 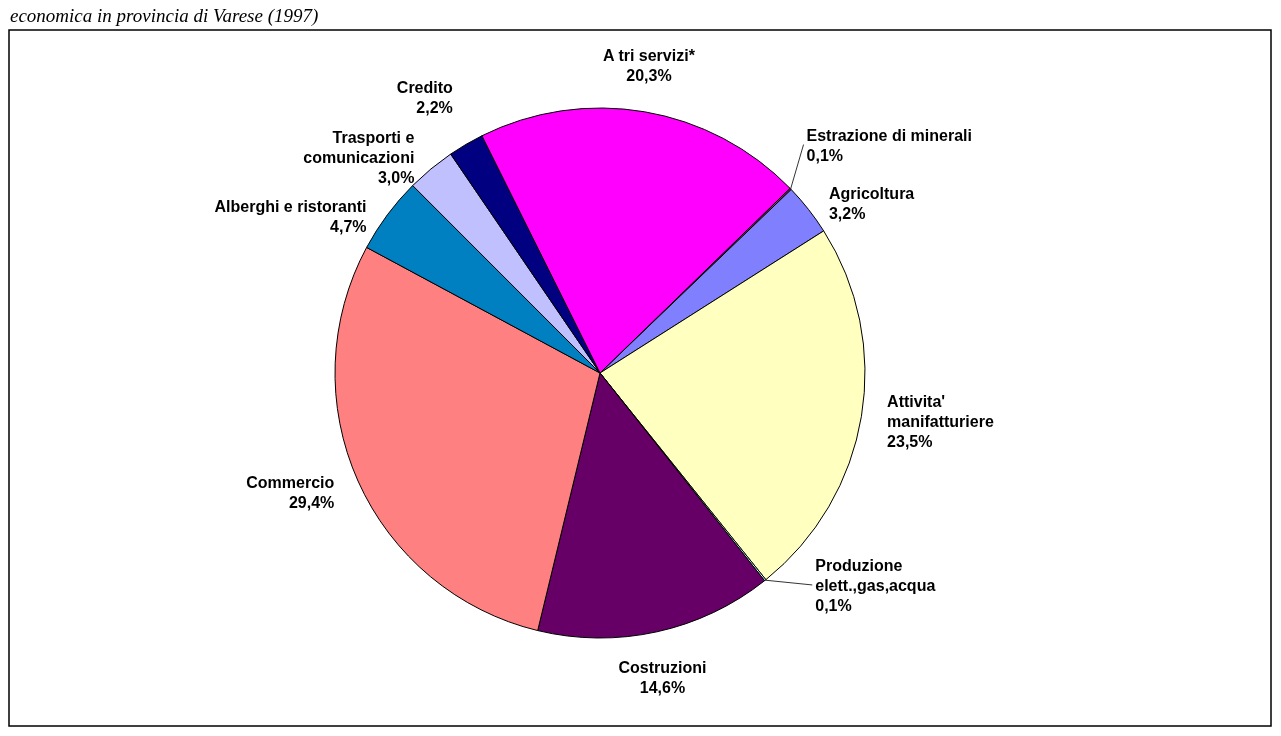 What do you see at coordinates (889, 135) in the screenshot?
I see `slice-label: Estrazione di minerali` at bounding box center [889, 135].